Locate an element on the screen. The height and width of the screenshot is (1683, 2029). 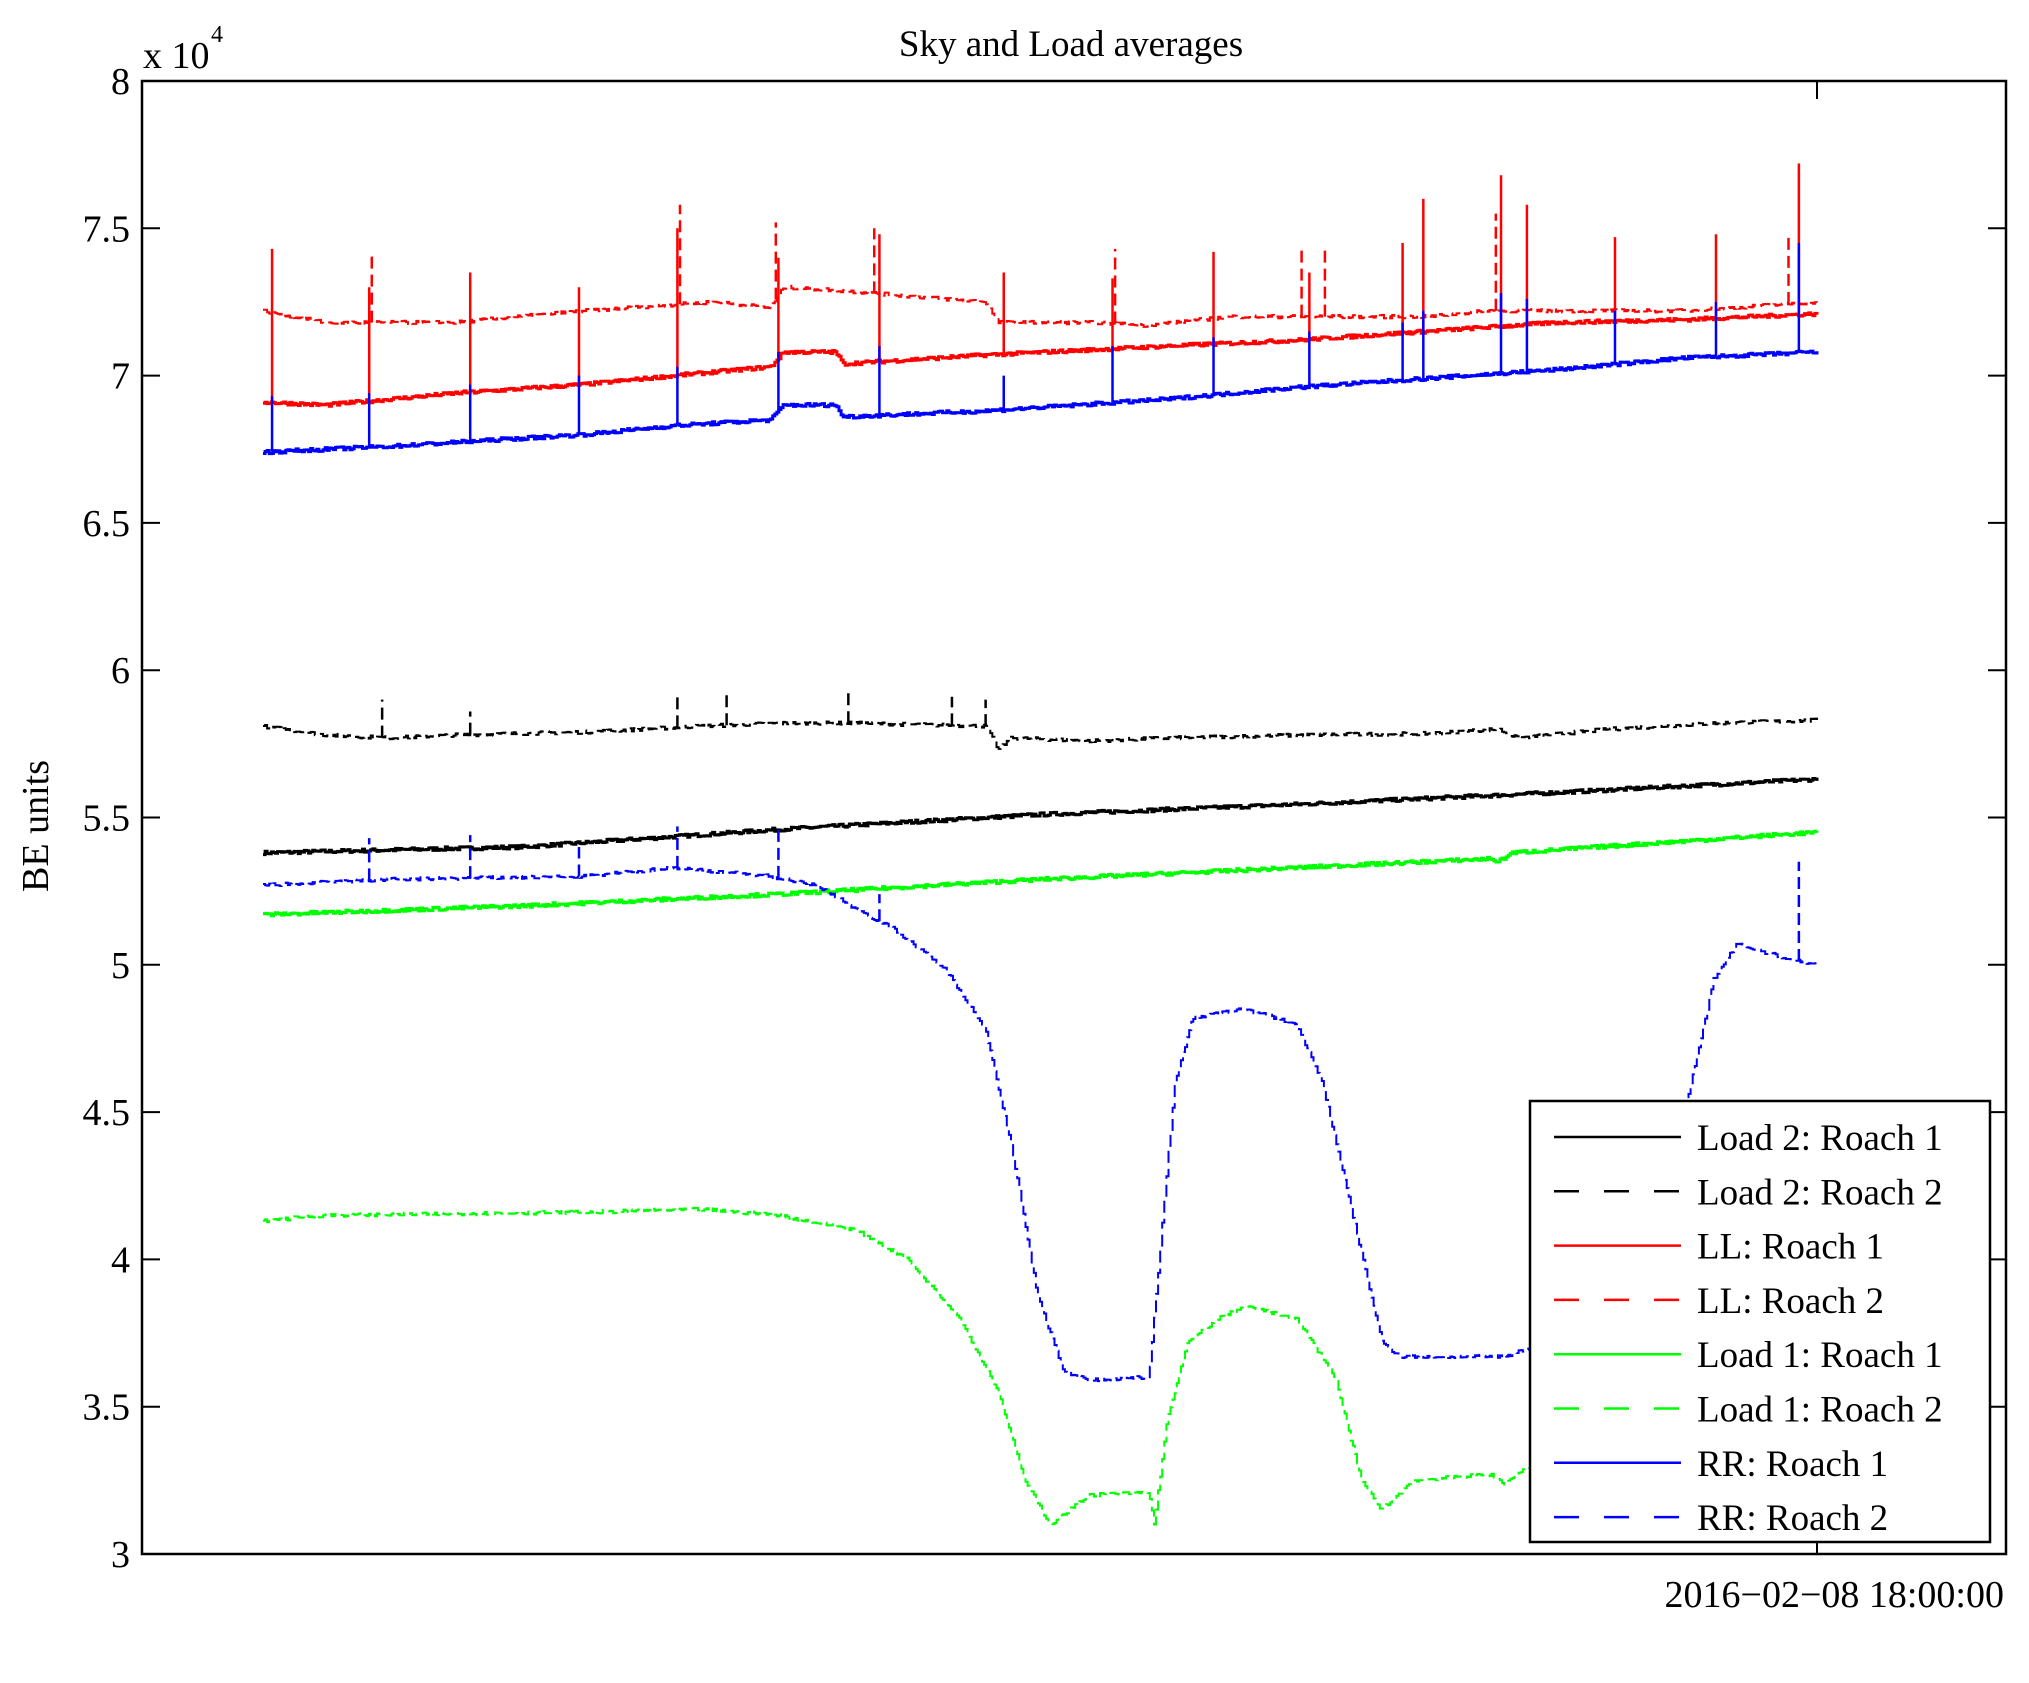
legend-box is located at coordinates (1760, 1321).